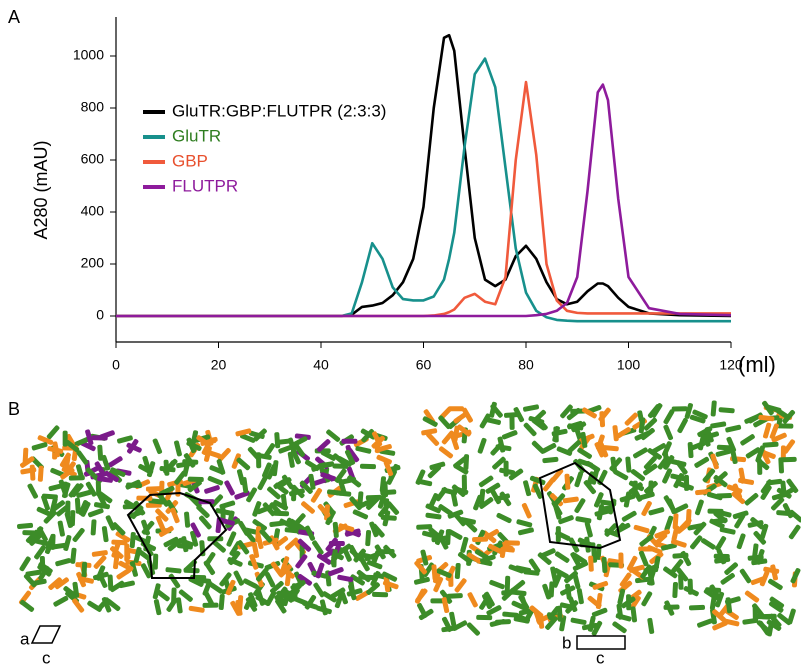  I want to click on x-tick-label: 0, so click(116, 365).